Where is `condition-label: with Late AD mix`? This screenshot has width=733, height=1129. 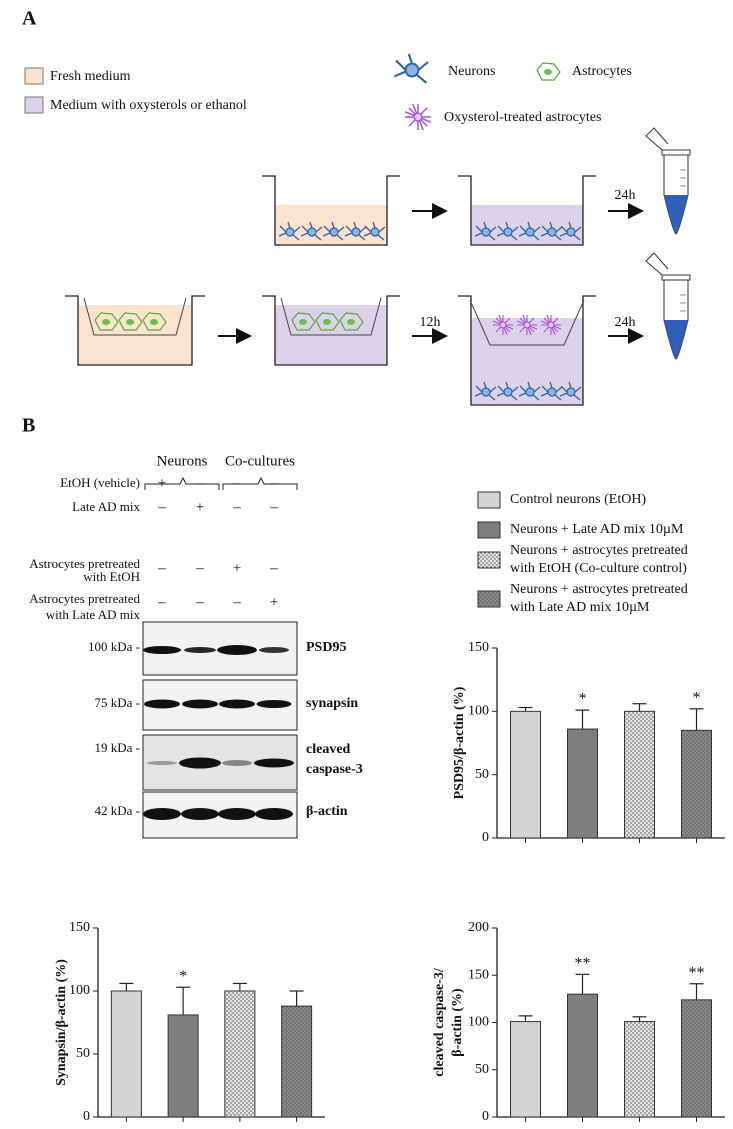 condition-label: with Late AD mix is located at coordinates (93, 614).